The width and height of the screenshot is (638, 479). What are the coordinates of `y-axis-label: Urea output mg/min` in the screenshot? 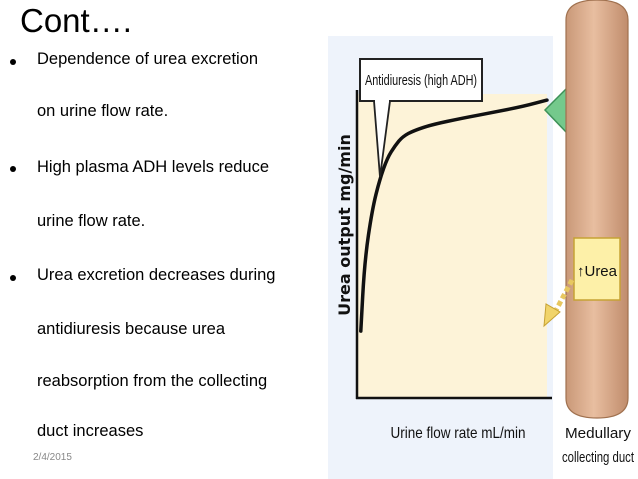 It's located at (344, 225).